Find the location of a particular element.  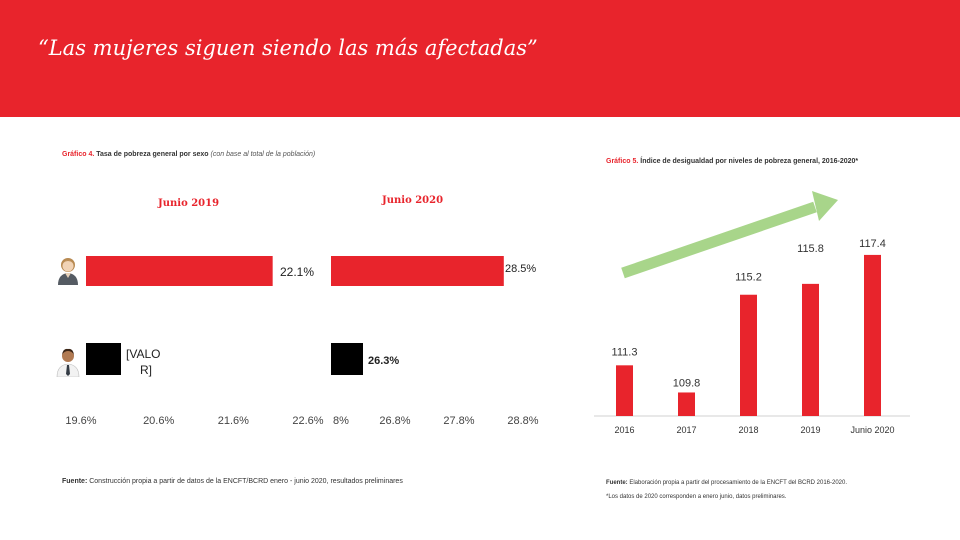

x-tick-label: Junio 2020 is located at coordinates (872, 430).